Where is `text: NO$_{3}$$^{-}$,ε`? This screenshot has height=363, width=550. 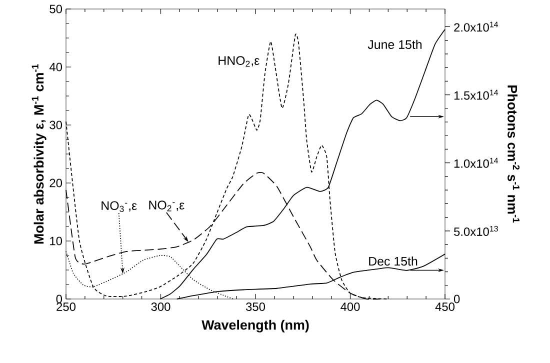
text: NO$_{3}$$^{-}$,ε is located at coordinates (119, 206).